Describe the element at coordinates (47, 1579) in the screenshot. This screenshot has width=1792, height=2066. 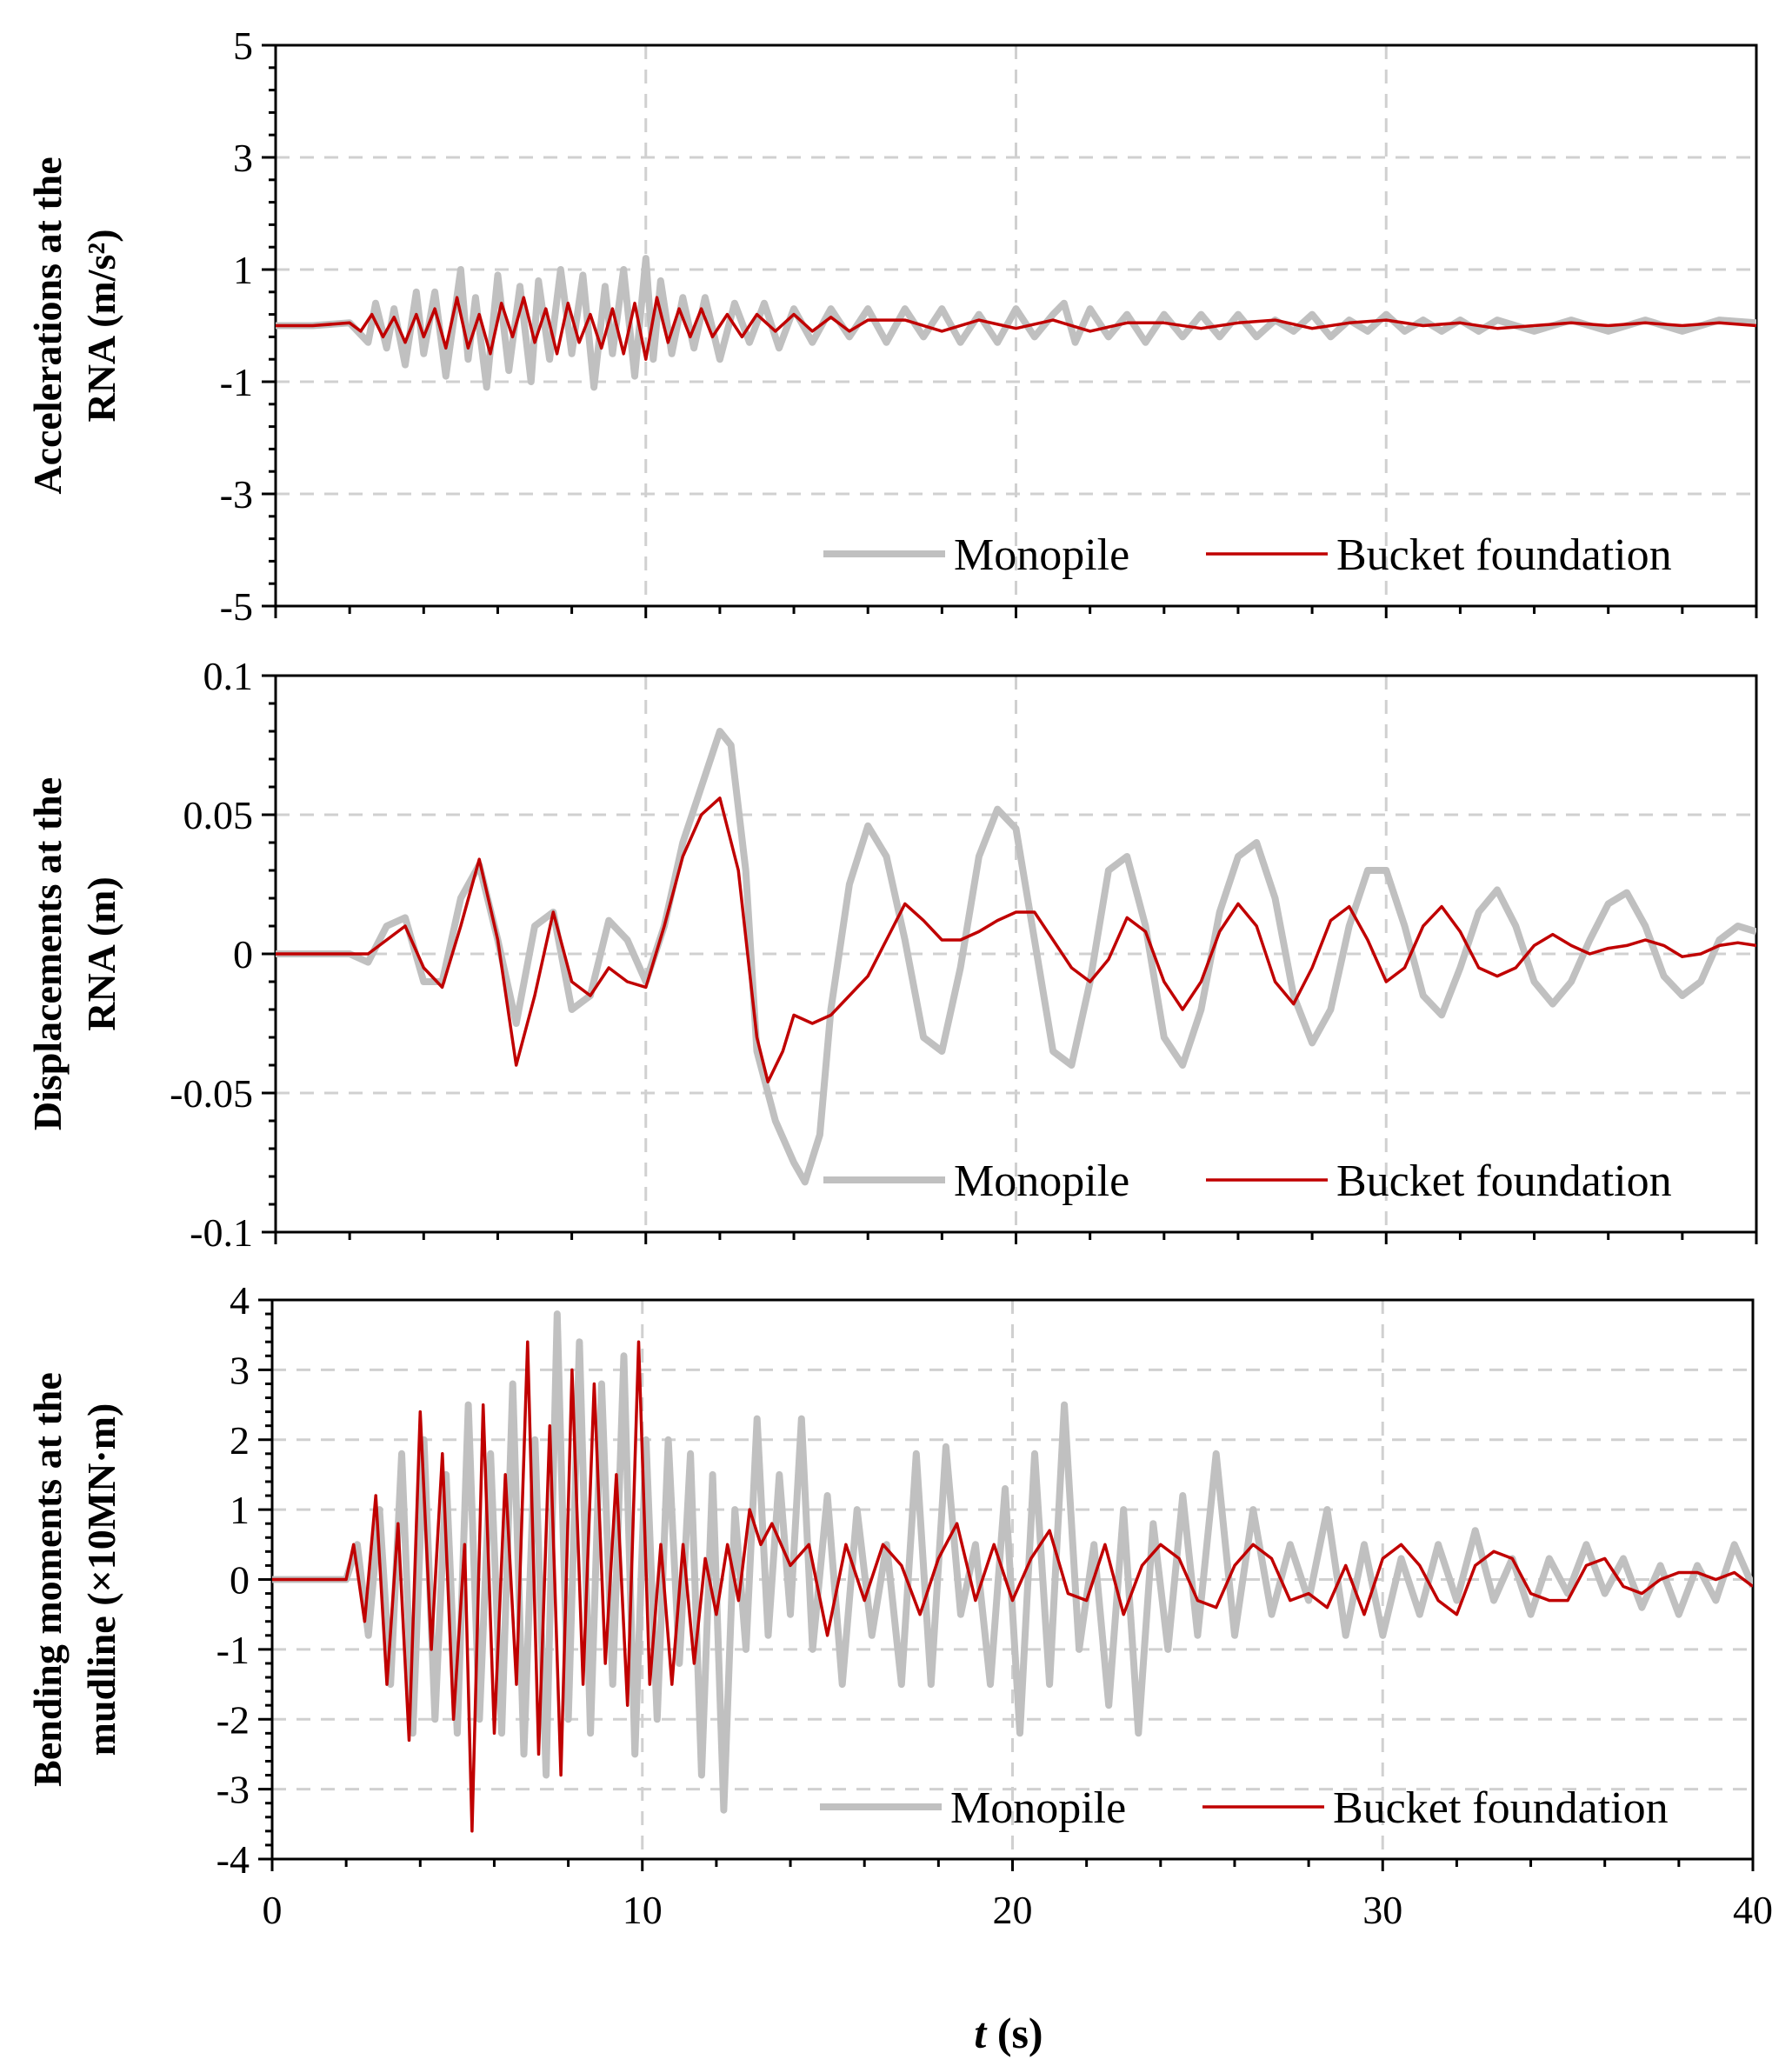
I see `y-axis-title-line1: Bending moments at the` at that location.